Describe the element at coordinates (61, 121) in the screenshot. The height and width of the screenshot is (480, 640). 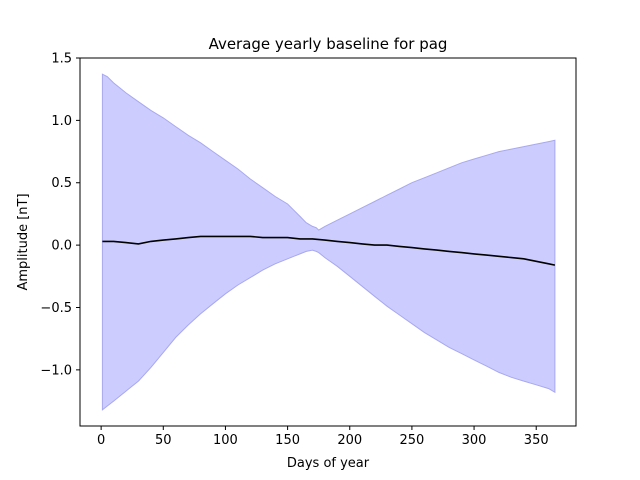
I see `y-tick-label: 1.0` at that location.